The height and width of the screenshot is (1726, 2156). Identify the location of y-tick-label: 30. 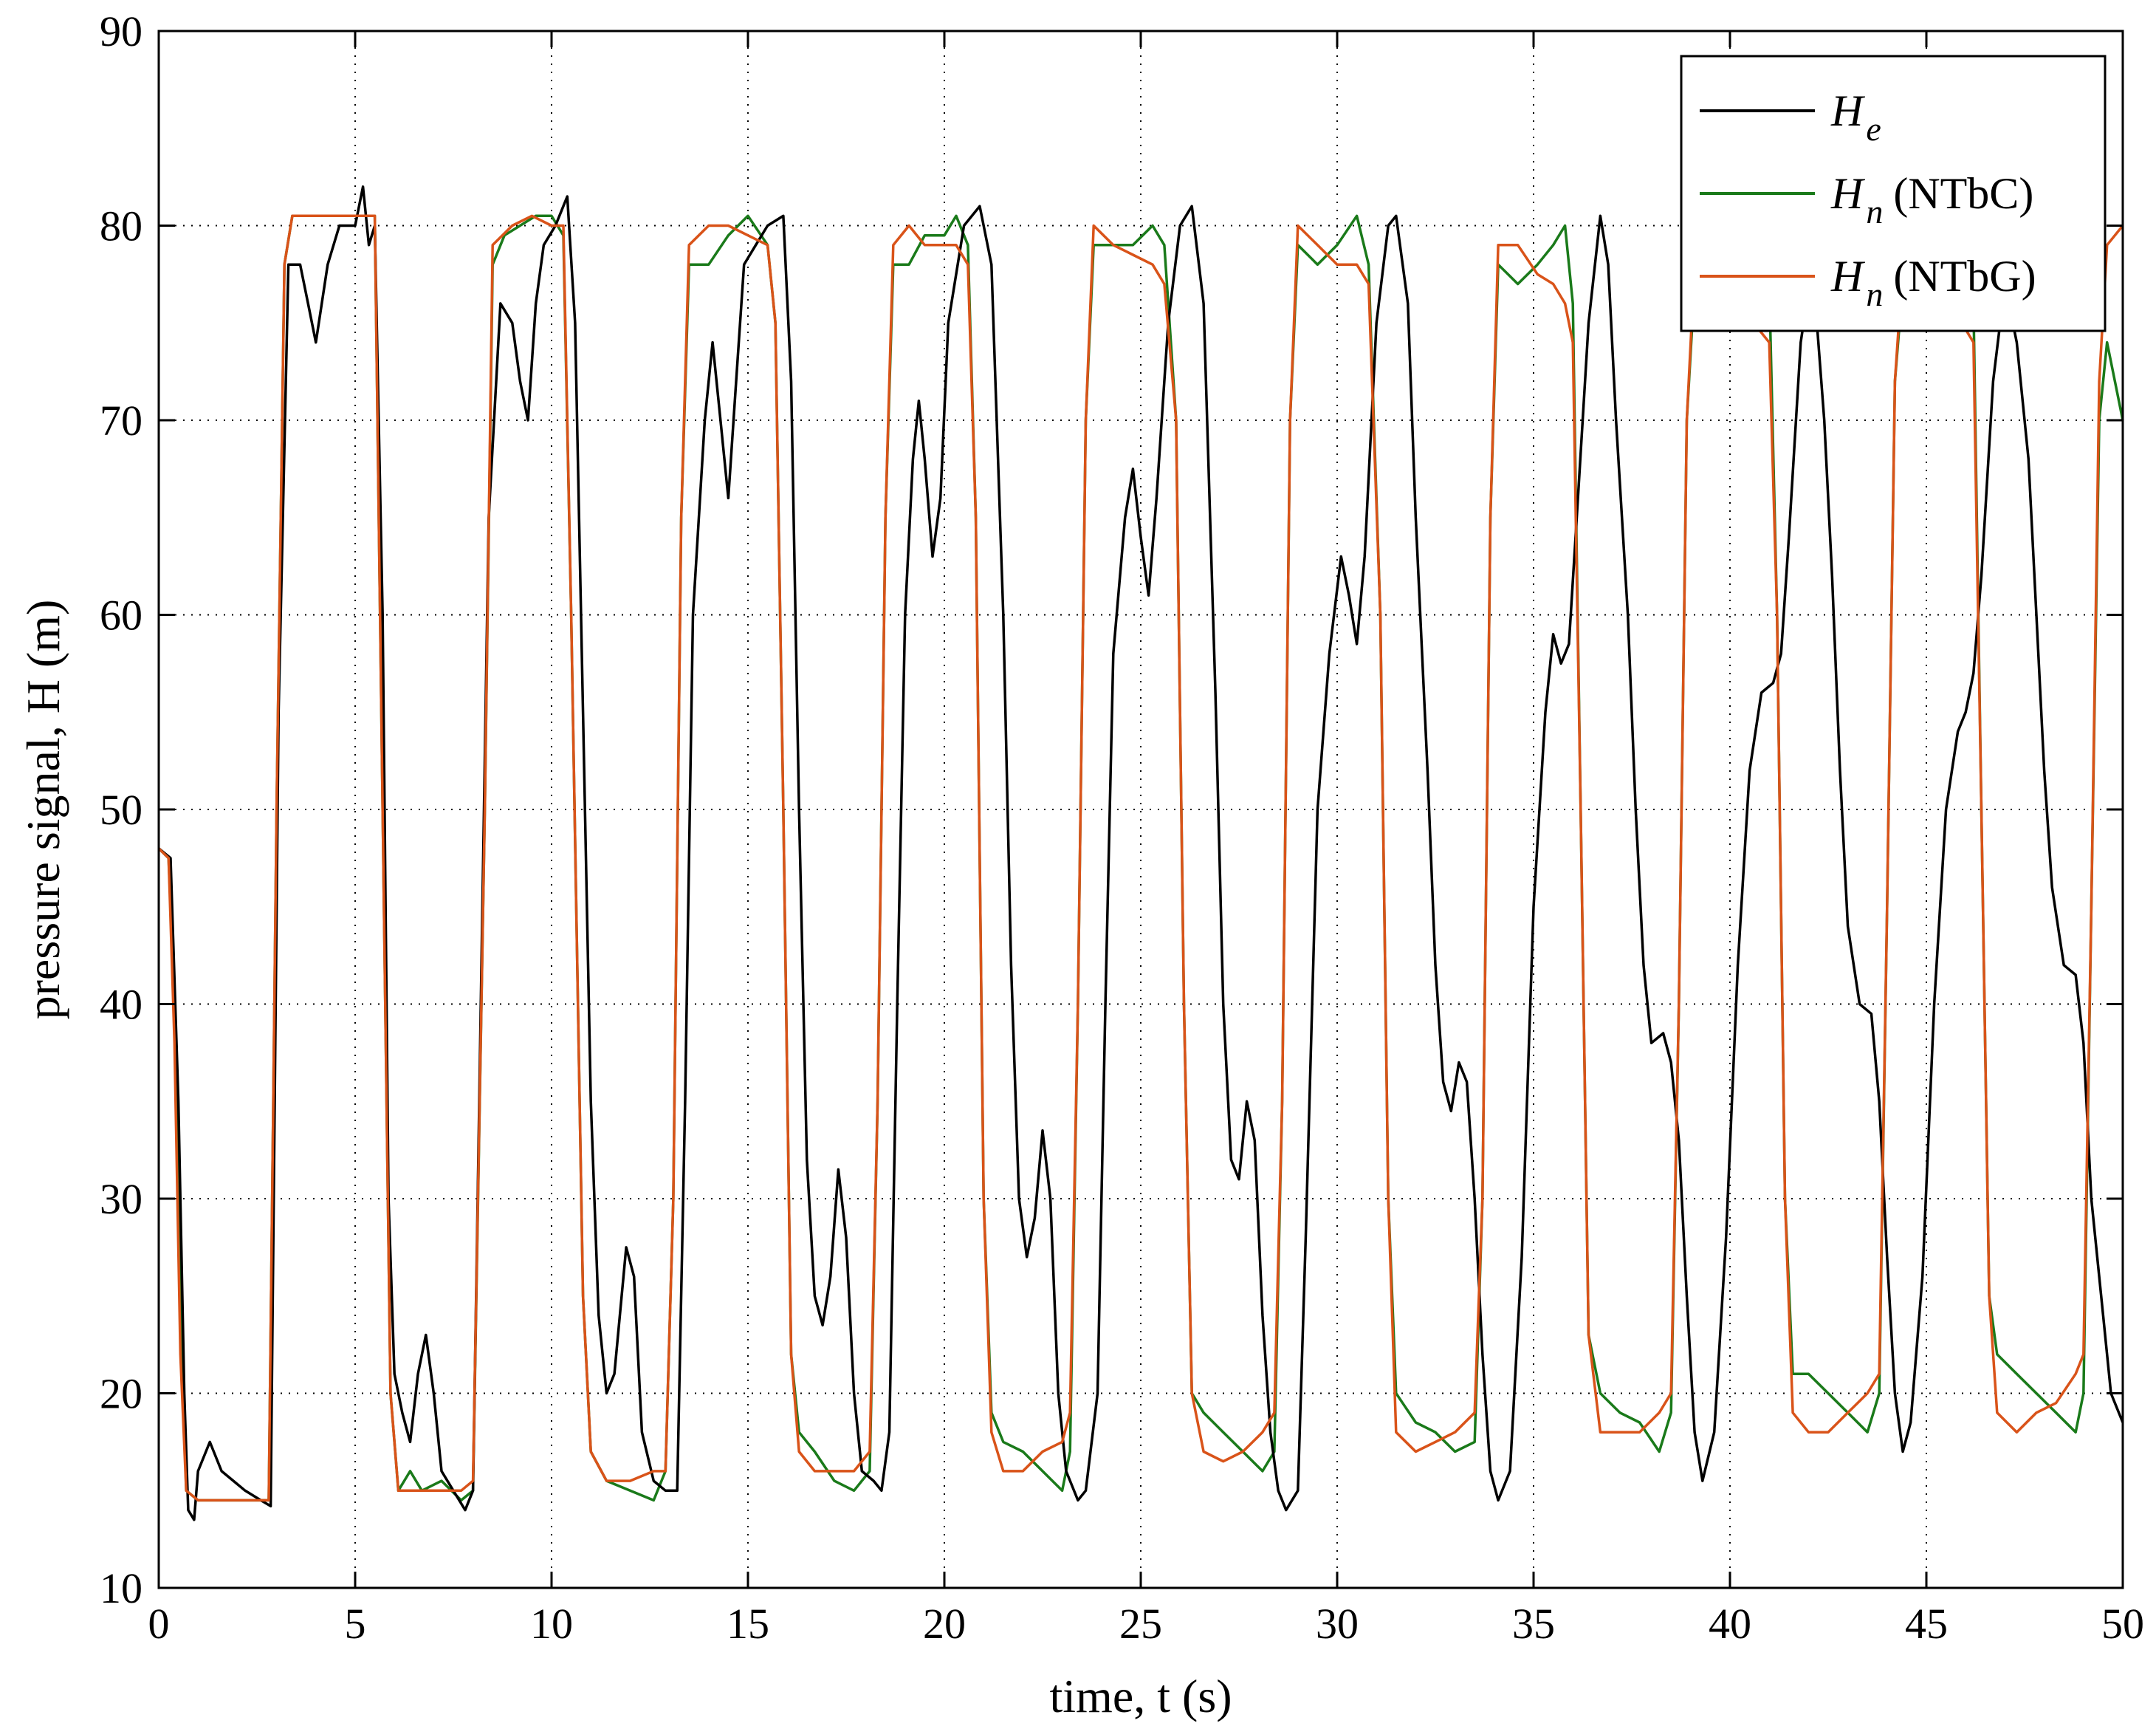
(122, 1199).